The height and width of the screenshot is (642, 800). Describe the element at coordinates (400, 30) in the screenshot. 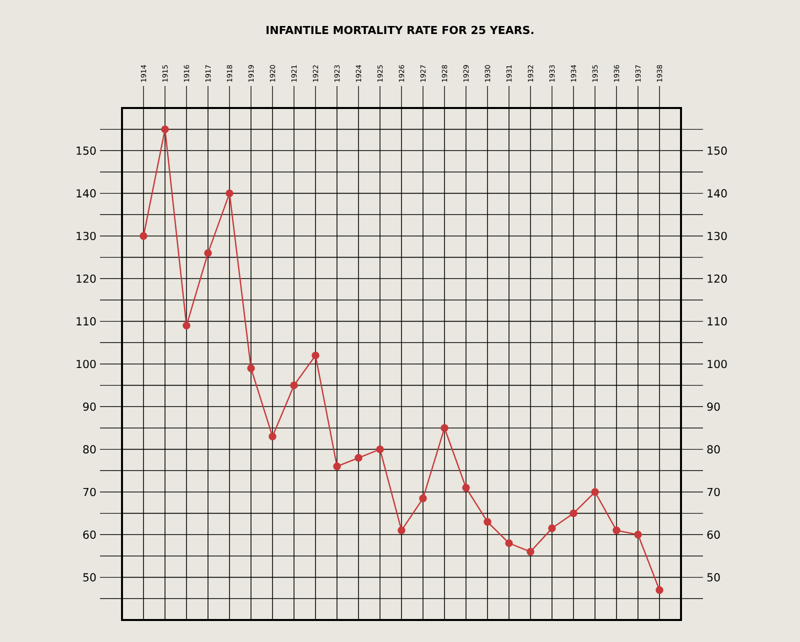

I see `chart-title: INFANTILE MORTALITY RATE FOR 25 YEARS.` at that location.